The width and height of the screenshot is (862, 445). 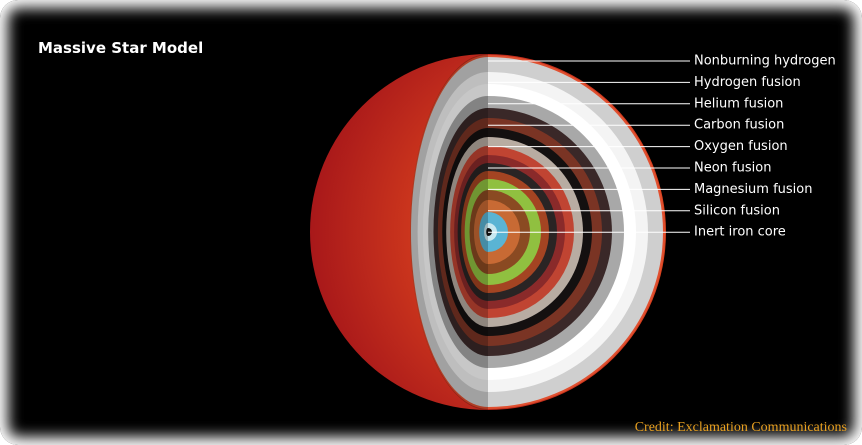 I want to click on credit: Credit: Exclamation Communications, so click(x=741, y=427).